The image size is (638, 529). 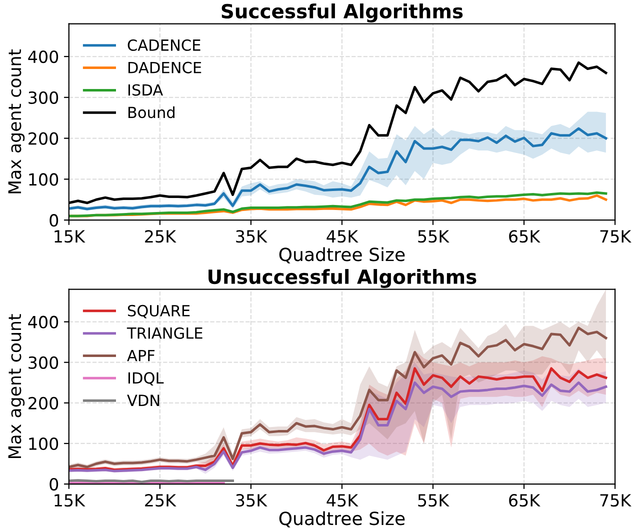 What do you see at coordinates (159, 311) in the screenshot?
I see `legend-label: SQUARE` at bounding box center [159, 311].